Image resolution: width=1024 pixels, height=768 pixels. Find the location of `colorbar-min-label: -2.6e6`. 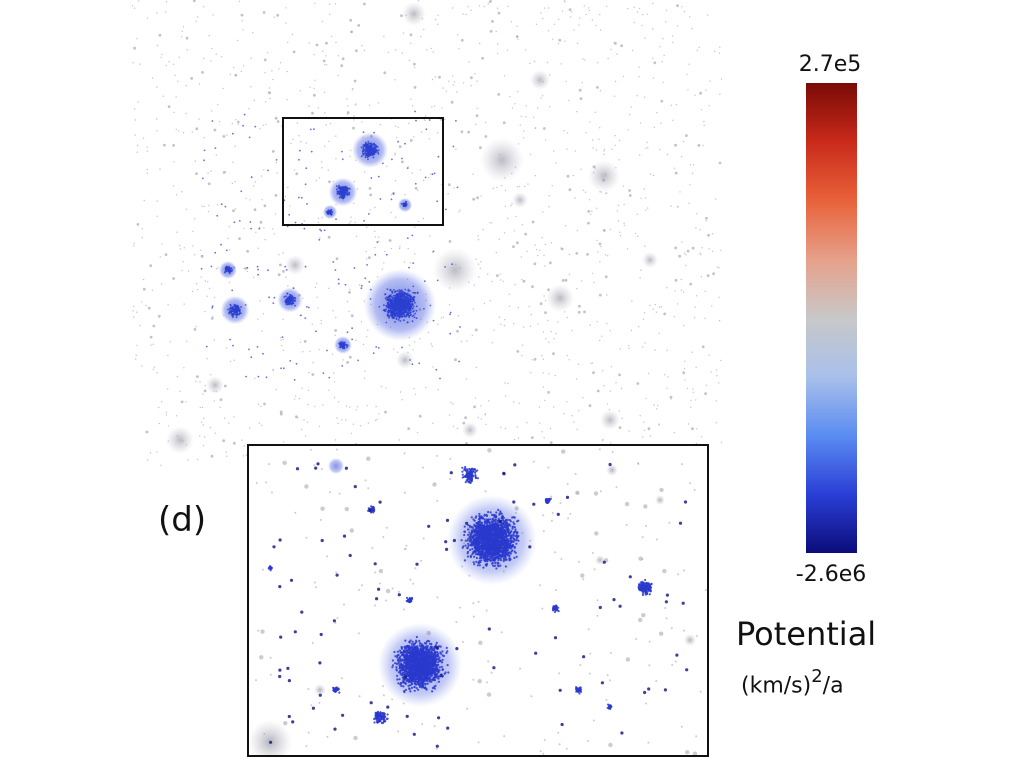

colorbar-min-label: -2.6e6 is located at coordinates (831, 574).